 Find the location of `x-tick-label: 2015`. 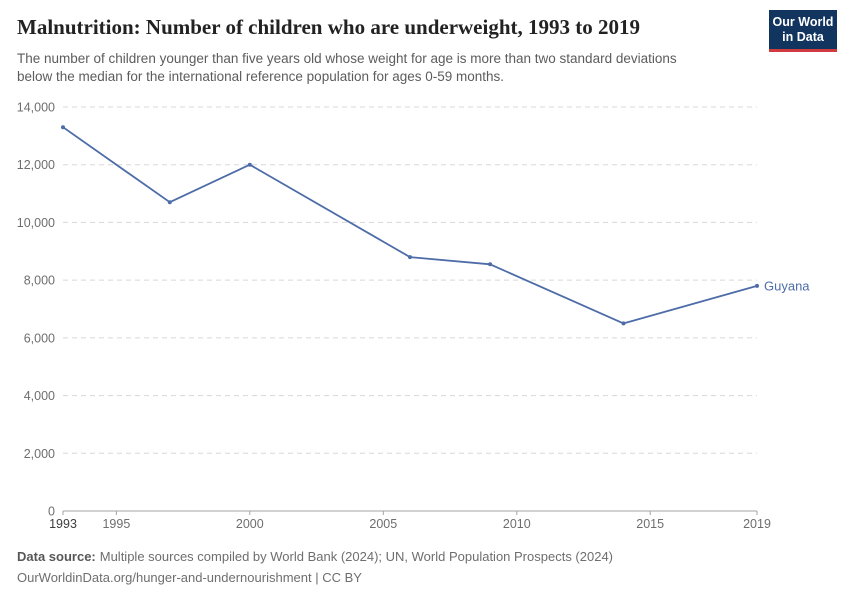

x-tick-label: 2015 is located at coordinates (650, 524).